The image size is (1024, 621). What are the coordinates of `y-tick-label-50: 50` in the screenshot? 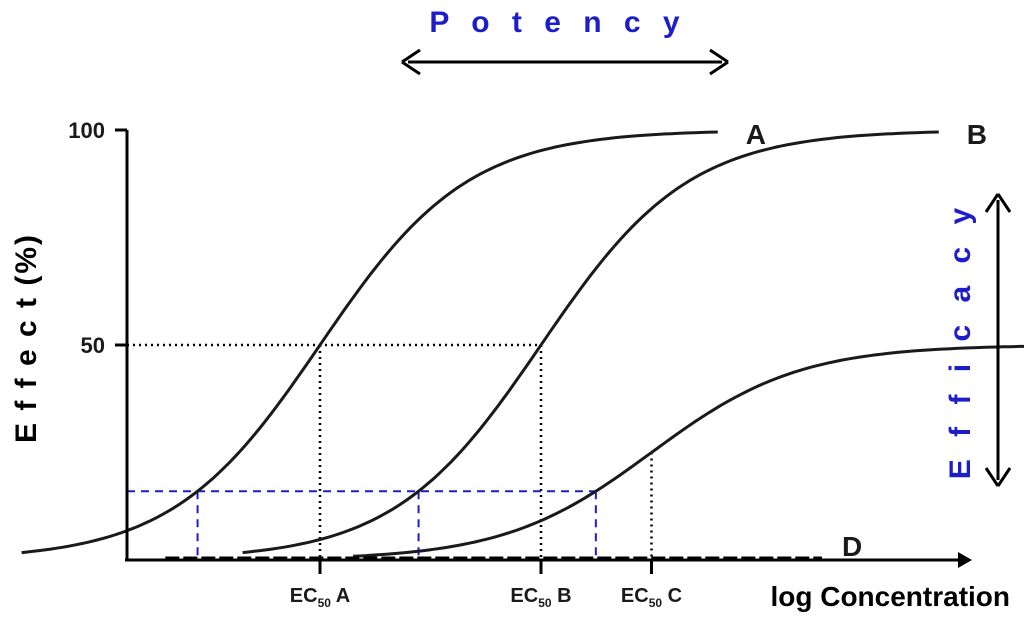 It's located at (93, 345).